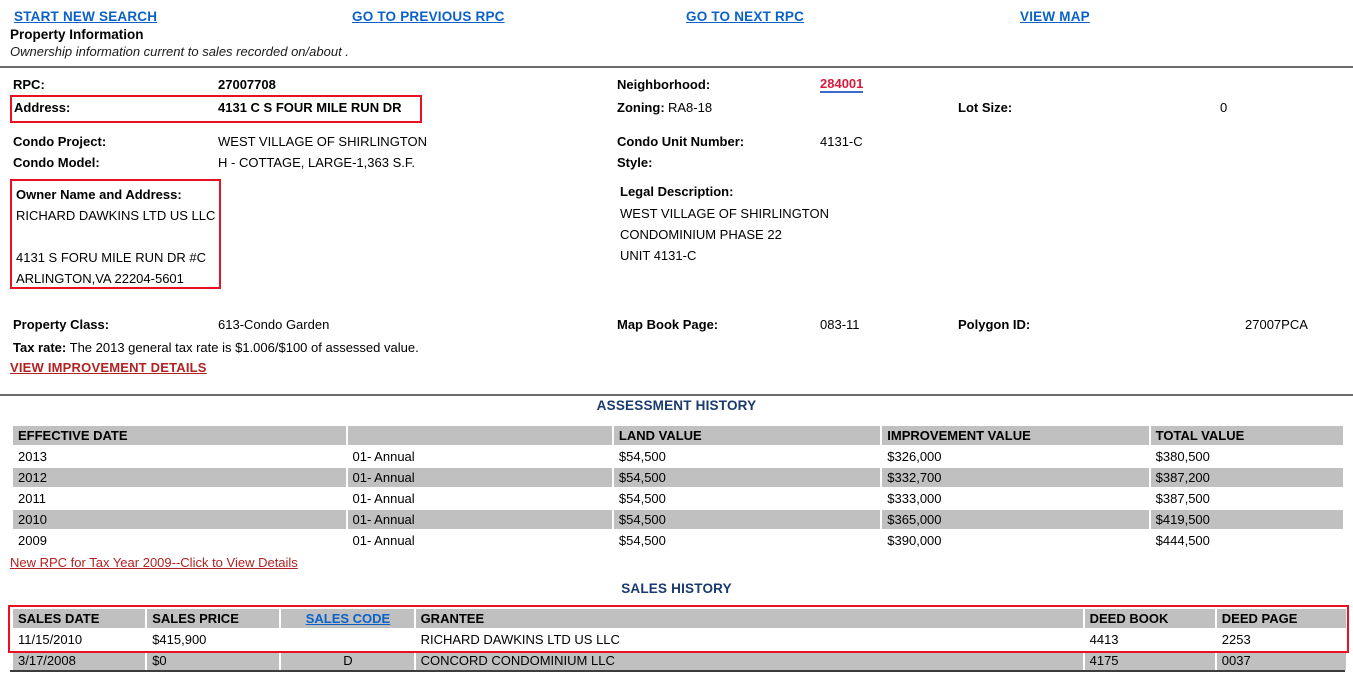  I want to click on cell-improvement-value: $333,000, so click(1015, 498).